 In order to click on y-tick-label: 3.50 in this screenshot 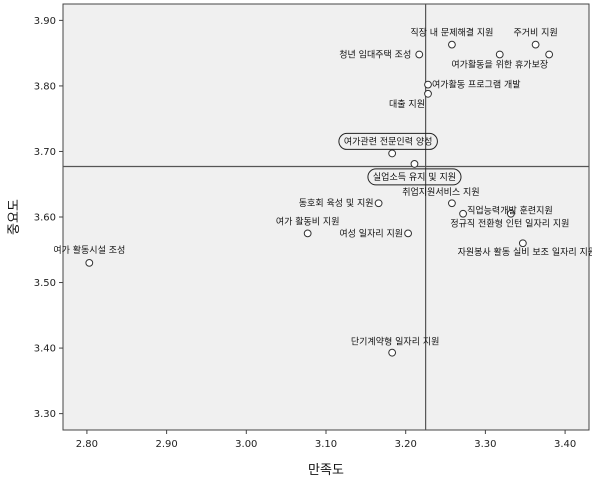, I will do `click(45, 283)`.